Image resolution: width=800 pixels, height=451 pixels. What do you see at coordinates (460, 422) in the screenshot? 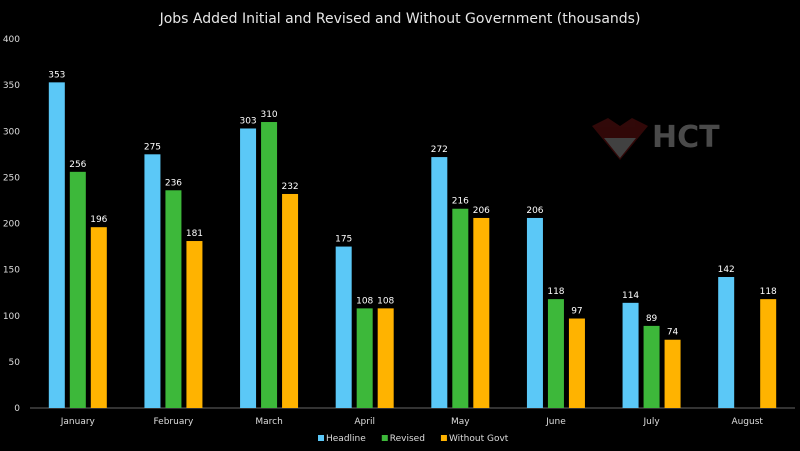
I see `x-tick-label: May` at bounding box center [460, 422].